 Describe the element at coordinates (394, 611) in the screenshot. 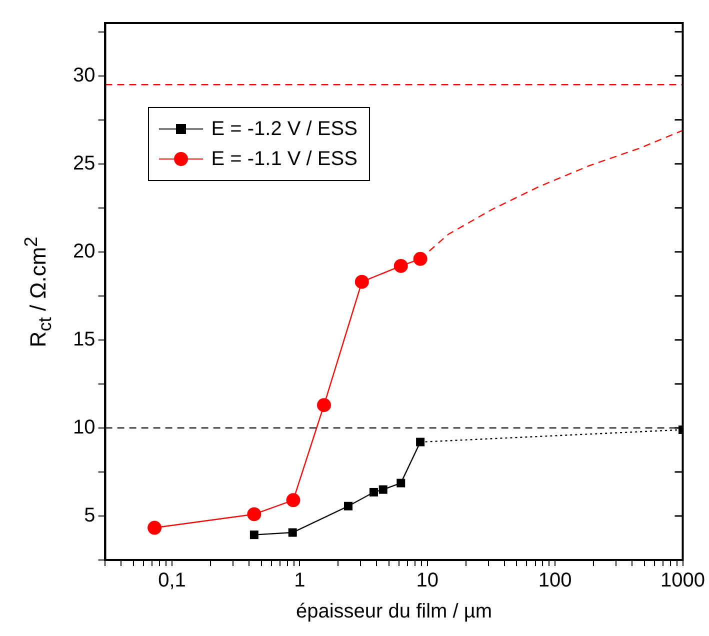

I see `x-axis-title: épaisseur du film / µm` at that location.